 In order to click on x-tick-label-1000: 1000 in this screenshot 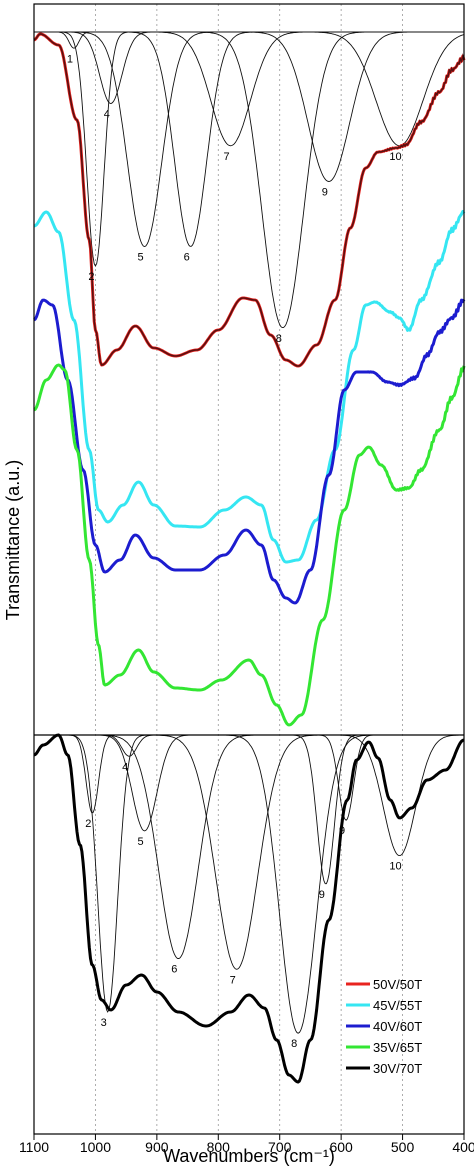, I will do `click(95, 1147)`.